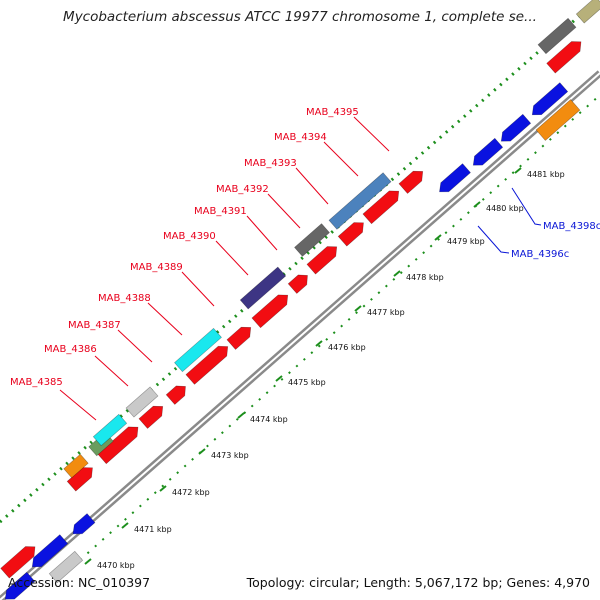 Image resolution: width=600 pixels, height=600 pixels. Describe the element at coordinates (189, 236) in the screenshot. I see `forward-gene-label: MAB_4390` at that location.